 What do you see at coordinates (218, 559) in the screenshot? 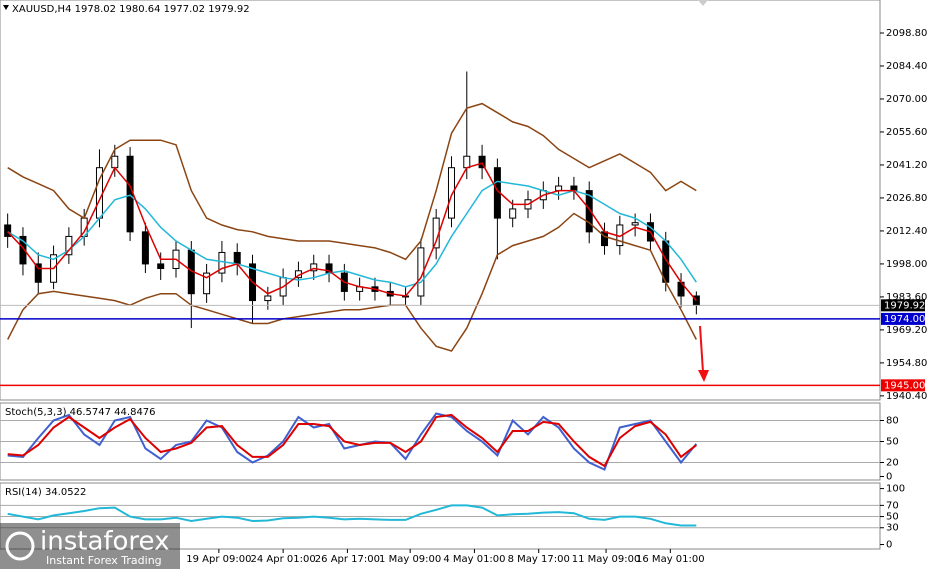
I see `x-tick-label: 19 Apr 09:00` at bounding box center [218, 559].